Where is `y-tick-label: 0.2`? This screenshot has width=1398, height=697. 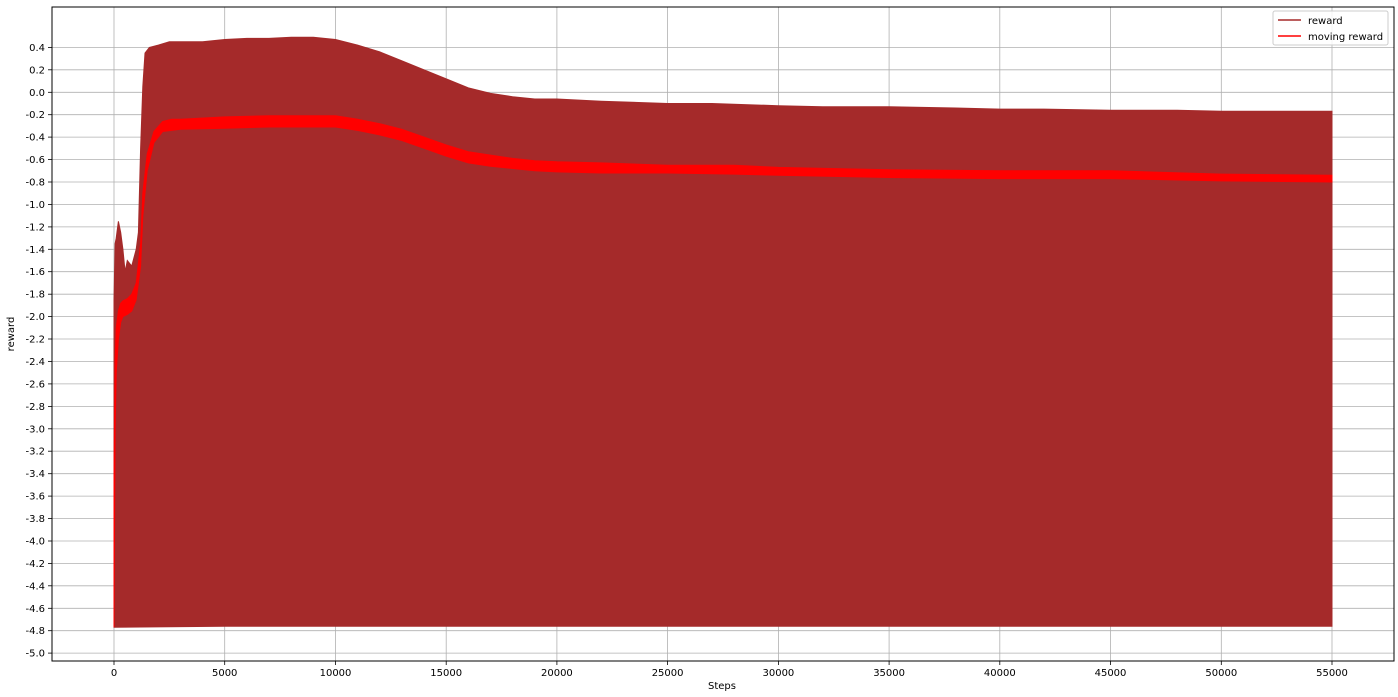
y-tick-label: 0.2 is located at coordinates (37, 70).